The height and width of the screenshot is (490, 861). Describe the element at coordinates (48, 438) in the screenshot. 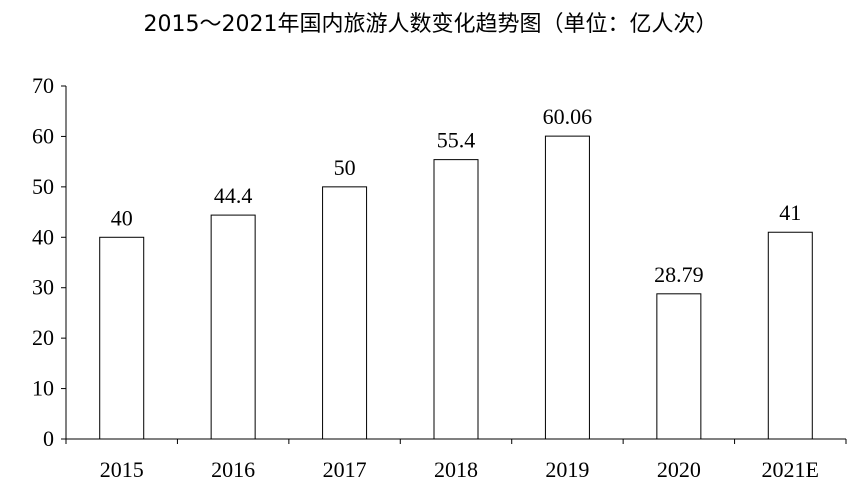

I see `y-tick-label: 0` at that location.